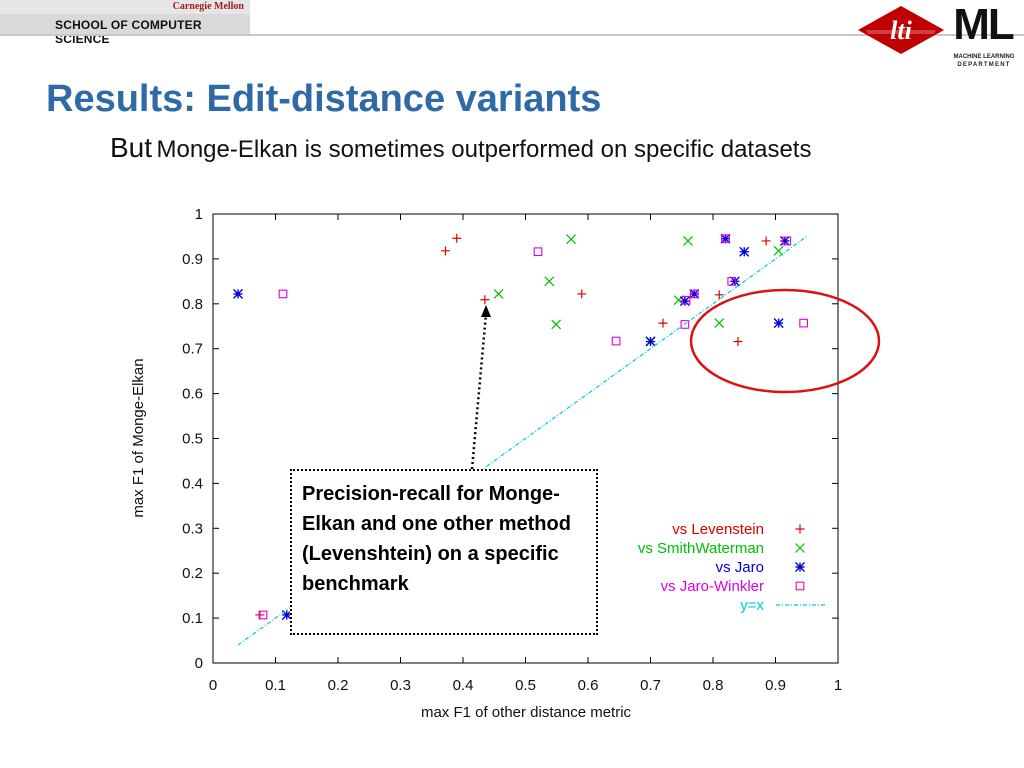 Image resolution: width=1024 pixels, height=768 pixels. I want to click on y-tick-label: 0.7, so click(192, 349).